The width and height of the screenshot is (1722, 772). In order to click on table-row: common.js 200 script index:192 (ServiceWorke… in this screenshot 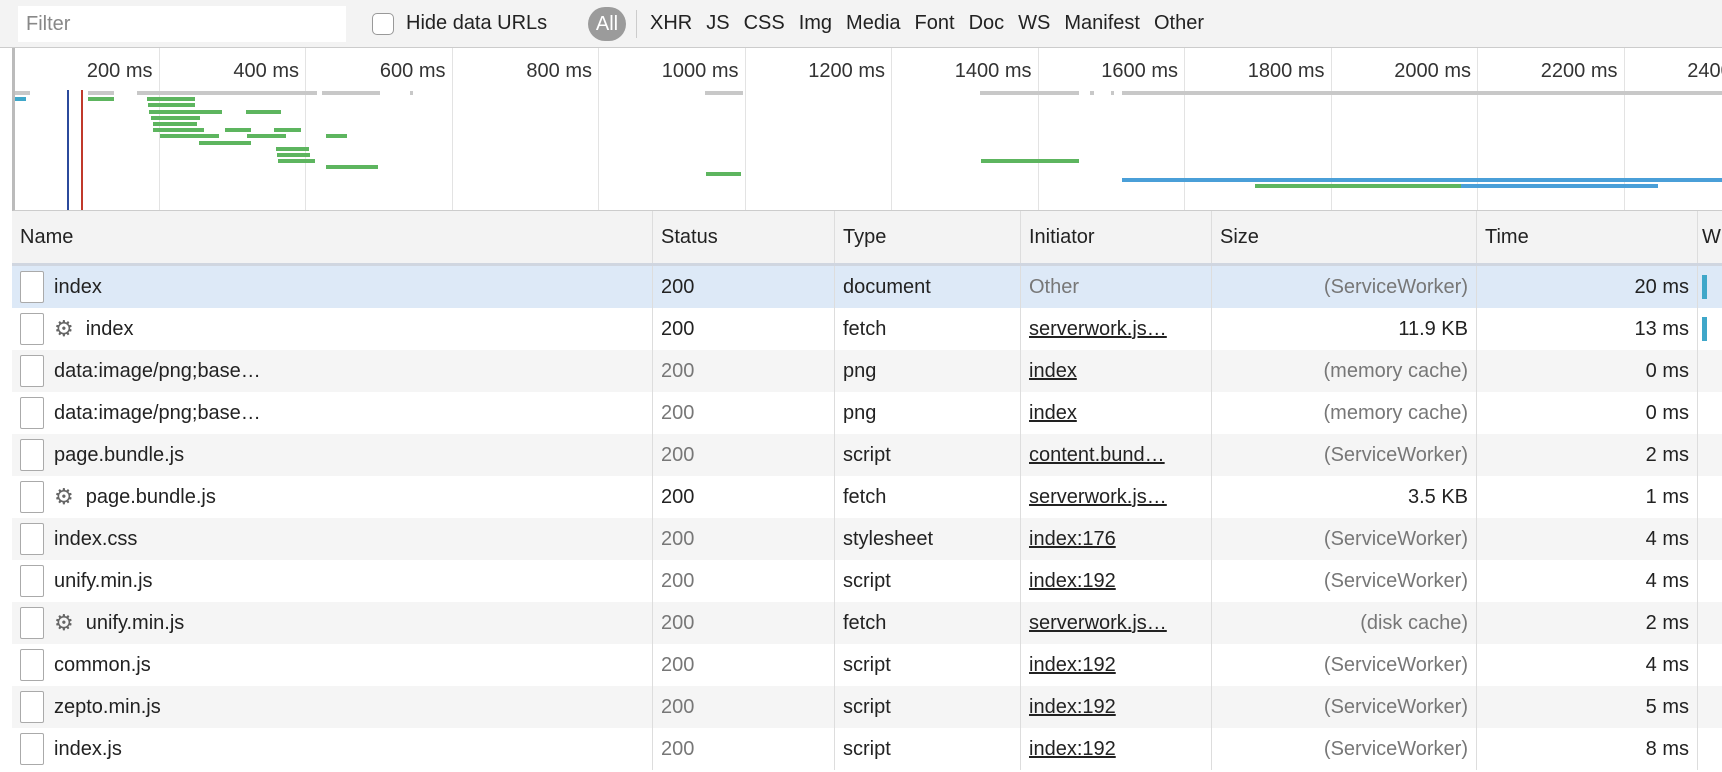, I will do `click(867, 665)`.